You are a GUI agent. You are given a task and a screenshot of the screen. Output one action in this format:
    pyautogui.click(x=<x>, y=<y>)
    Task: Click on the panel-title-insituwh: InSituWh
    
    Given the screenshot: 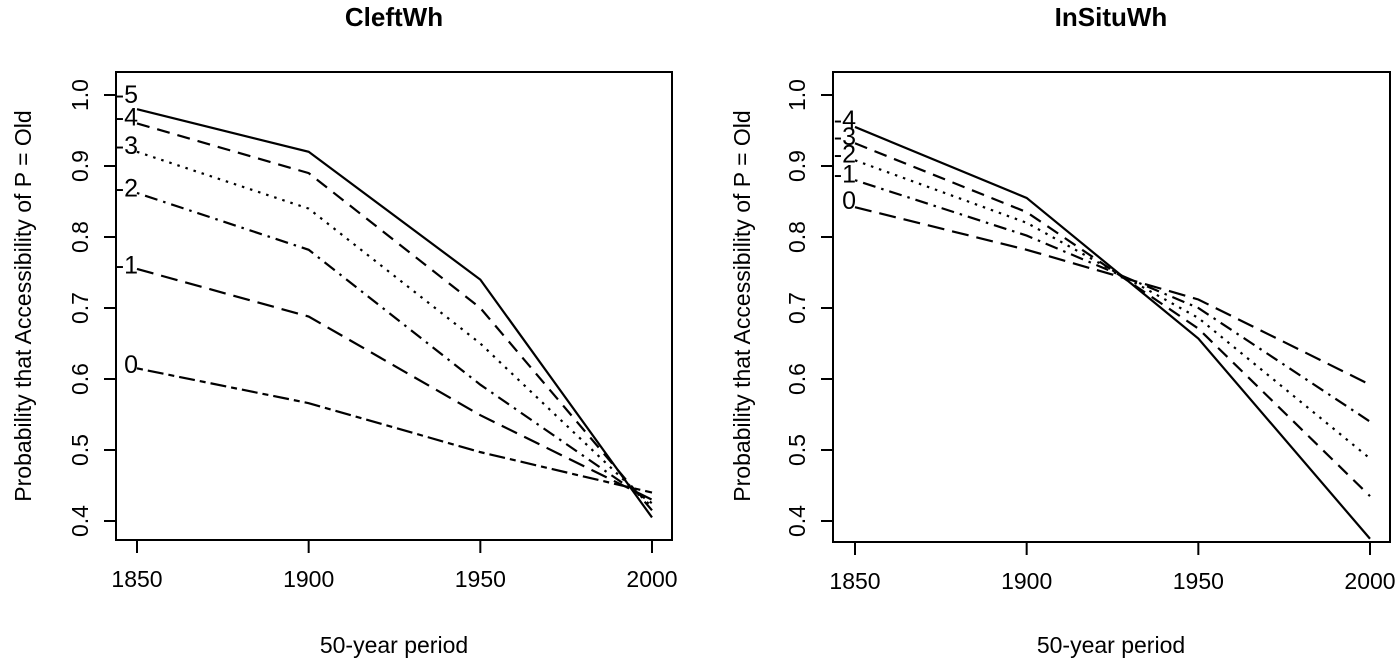 What is the action you would take?
    pyautogui.click(x=1111, y=17)
    